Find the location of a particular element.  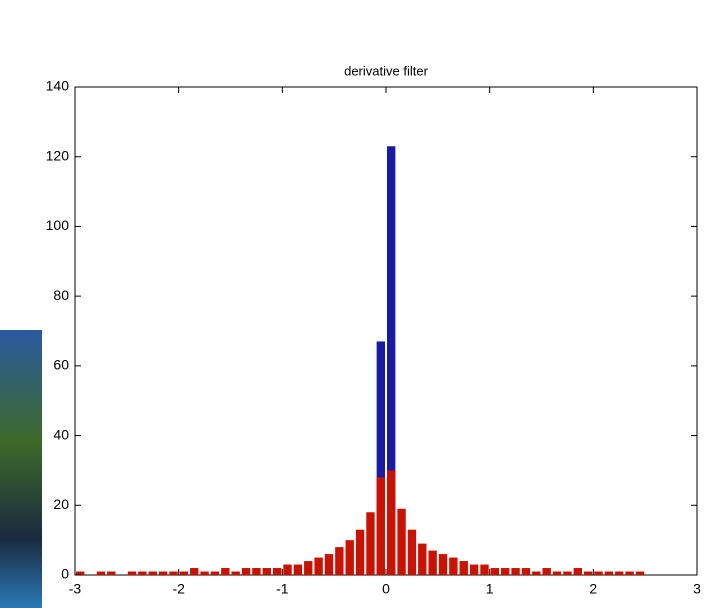

x-tick-label: 2 is located at coordinates (593, 589).